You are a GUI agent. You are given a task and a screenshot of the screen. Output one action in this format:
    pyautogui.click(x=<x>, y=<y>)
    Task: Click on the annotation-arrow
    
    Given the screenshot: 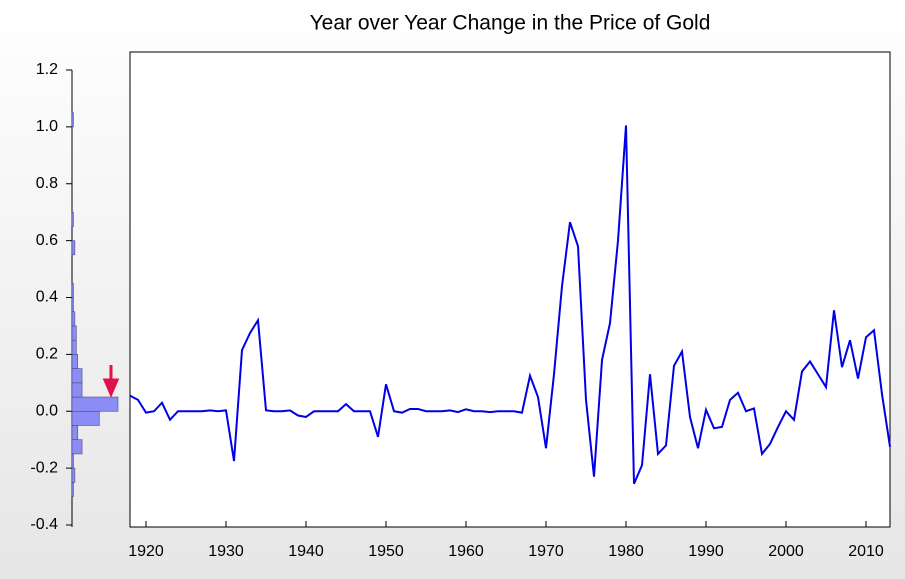 What is the action you would take?
    pyautogui.click(x=111, y=381)
    